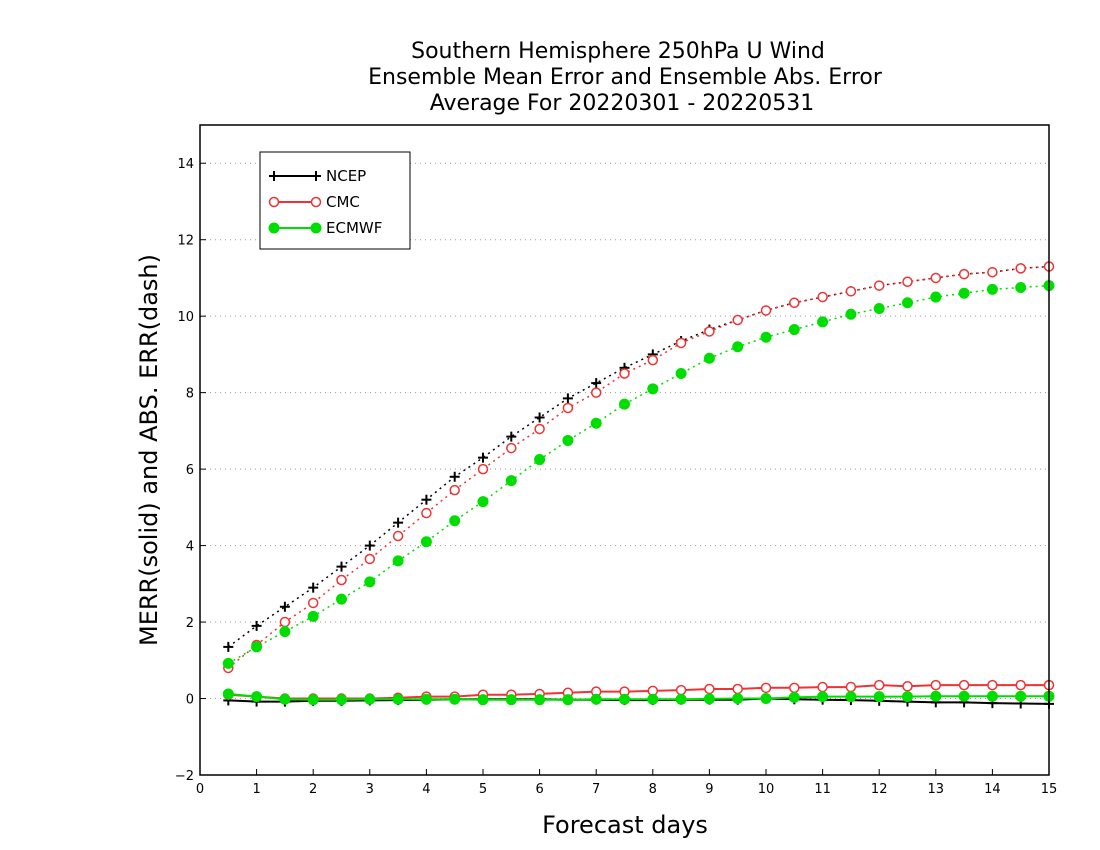 The height and width of the screenshot is (850, 1100). I want to click on legend-box, so click(335, 200).